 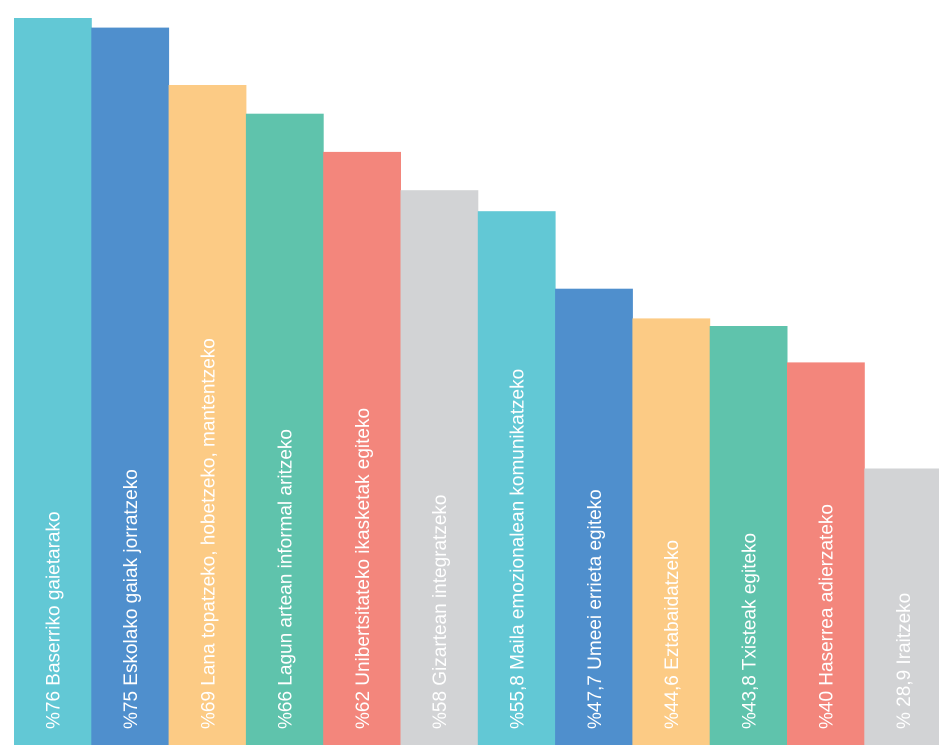 I want to click on bar-label-10: %43,8 Txisteak egiteko, so click(x=749, y=631).